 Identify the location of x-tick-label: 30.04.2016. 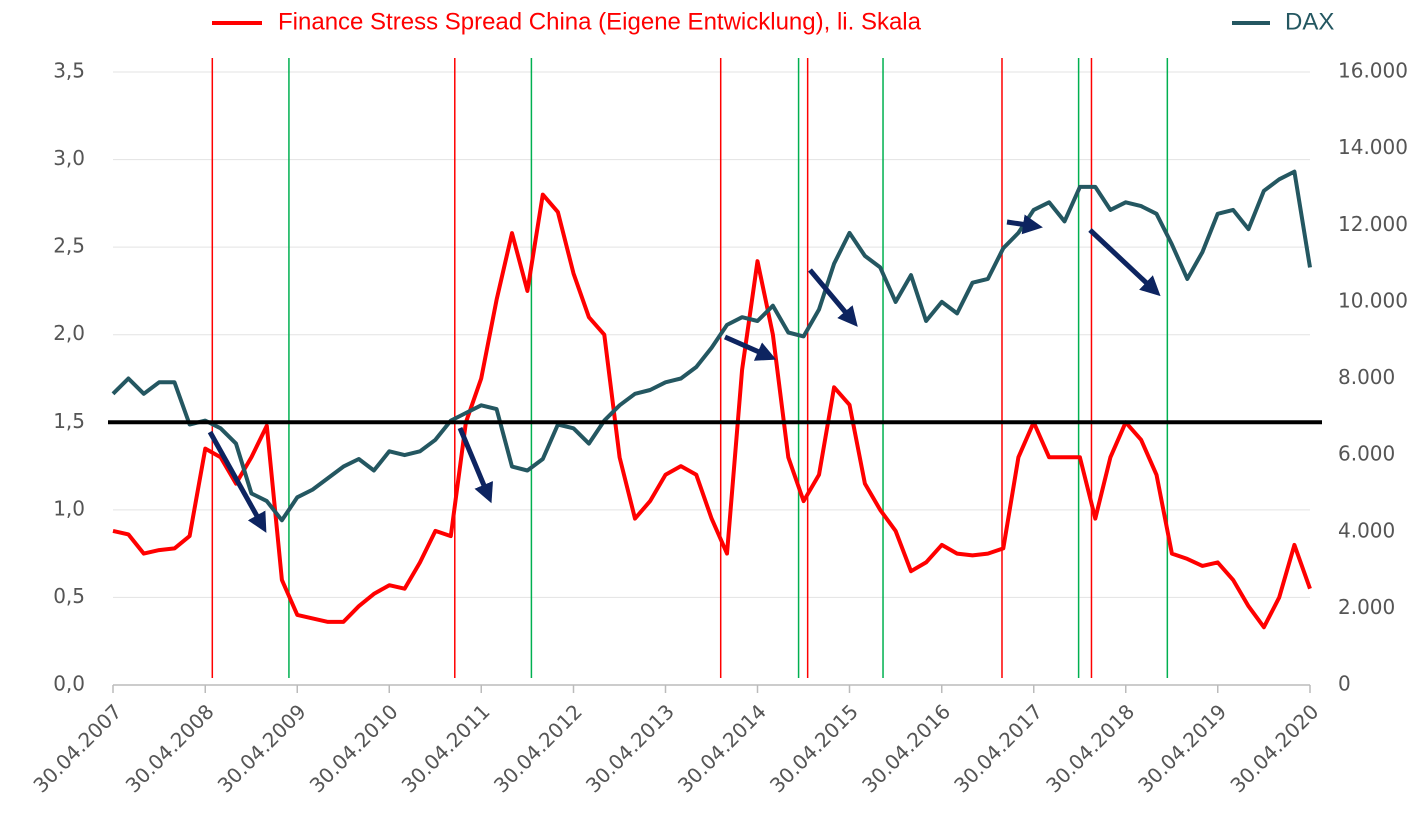
(906, 748).